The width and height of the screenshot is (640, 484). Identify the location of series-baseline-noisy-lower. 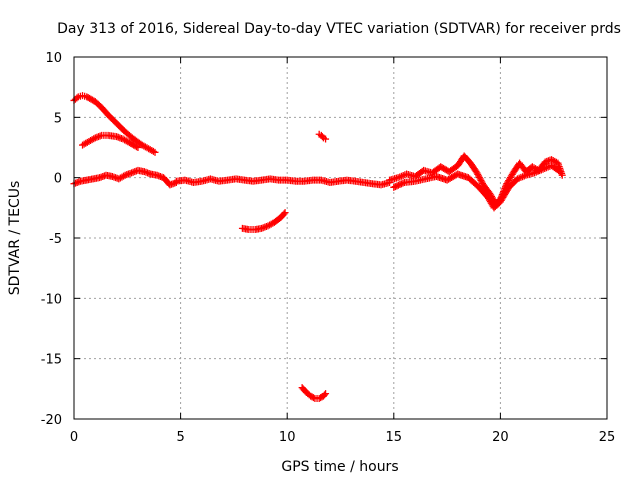
(477, 187).